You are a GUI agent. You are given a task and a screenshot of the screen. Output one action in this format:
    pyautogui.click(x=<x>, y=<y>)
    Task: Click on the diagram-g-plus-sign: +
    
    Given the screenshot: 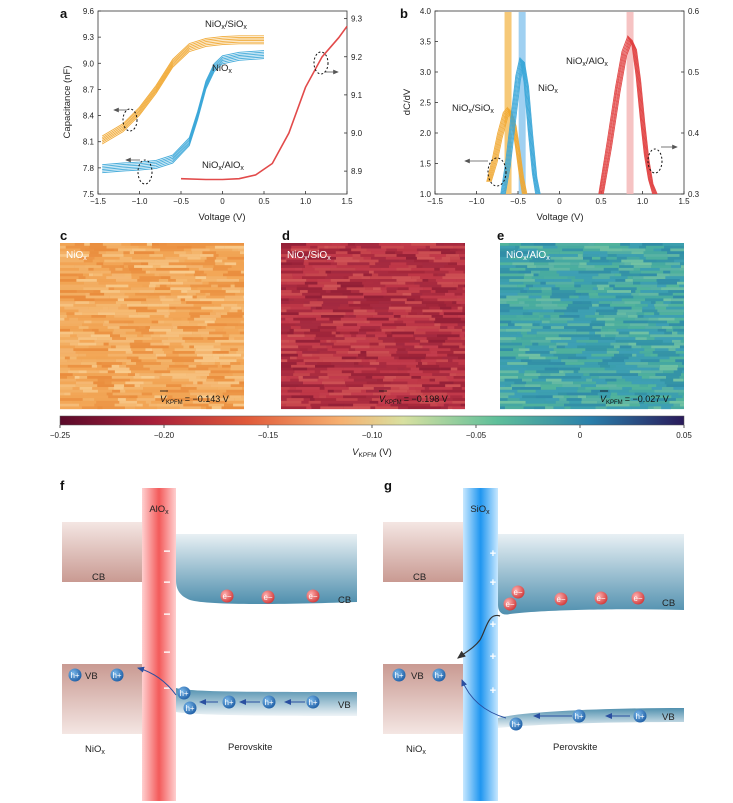 What is the action you would take?
    pyautogui.click(x=493, y=691)
    